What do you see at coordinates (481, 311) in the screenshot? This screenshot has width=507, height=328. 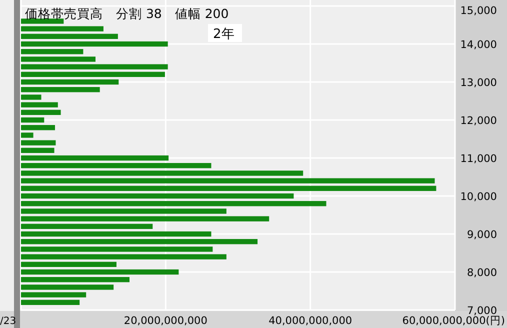 I see `y-tick-label: 7,000` at bounding box center [481, 311].